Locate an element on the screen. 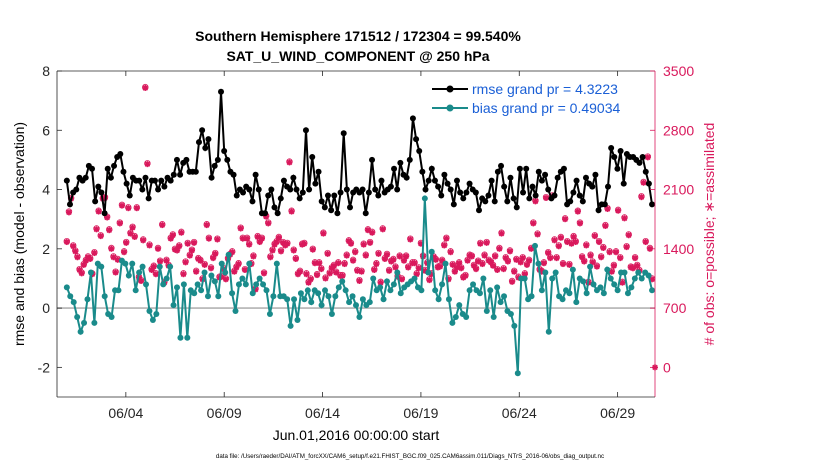  y-axis-left-label: rmse and bias (model - observation) is located at coordinates (19, 234).